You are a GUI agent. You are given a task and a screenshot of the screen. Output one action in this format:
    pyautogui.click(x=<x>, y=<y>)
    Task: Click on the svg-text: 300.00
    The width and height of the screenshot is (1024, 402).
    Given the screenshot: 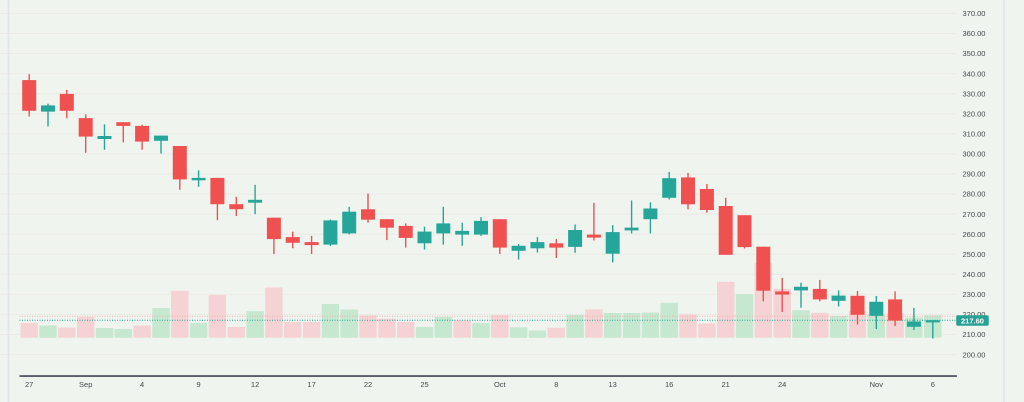 What is the action you would take?
    pyautogui.click(x=974, y=154)
    